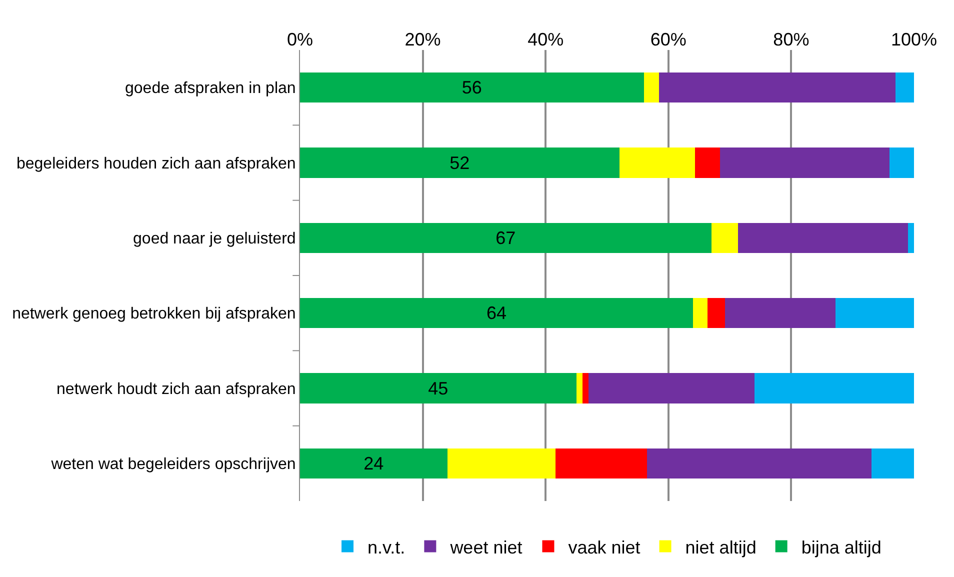 This screenshot has width=954, height=577. I want to click on data-label: 56, so click(472, 88).